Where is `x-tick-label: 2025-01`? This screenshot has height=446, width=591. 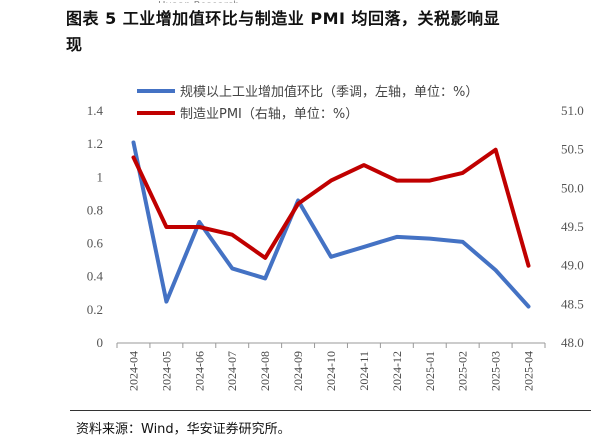
x-tick-label: 2025-01 is located at coordinates (430, 371).